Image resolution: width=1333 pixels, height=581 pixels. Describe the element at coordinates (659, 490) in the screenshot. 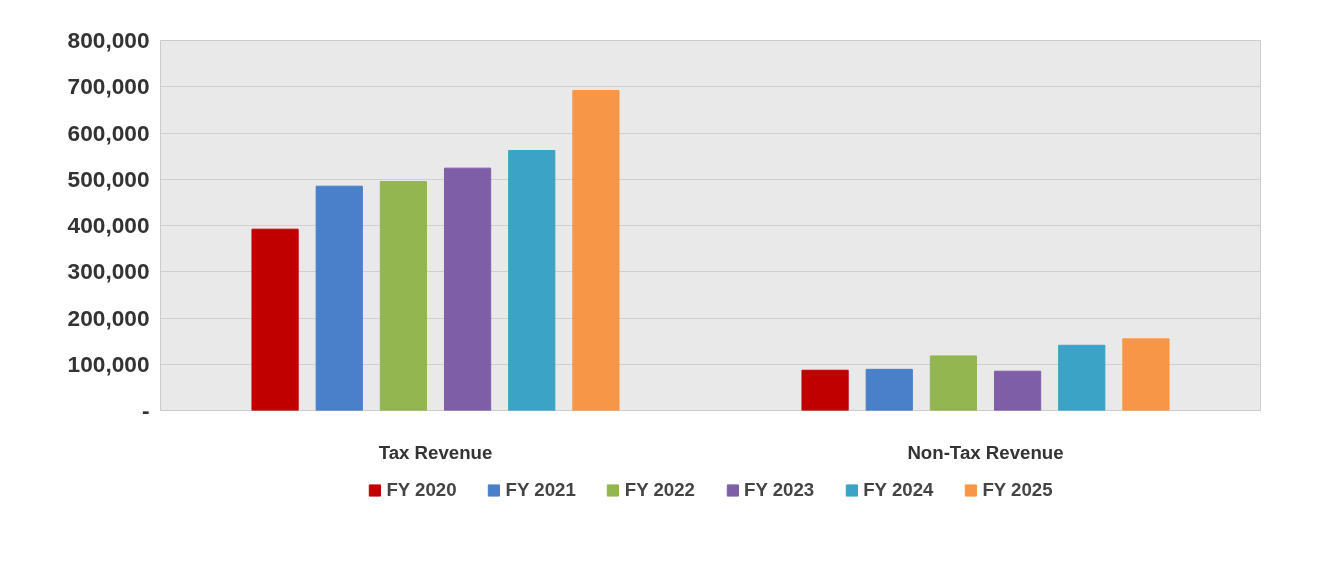

I see `legend-label: FY 2022` at that location.